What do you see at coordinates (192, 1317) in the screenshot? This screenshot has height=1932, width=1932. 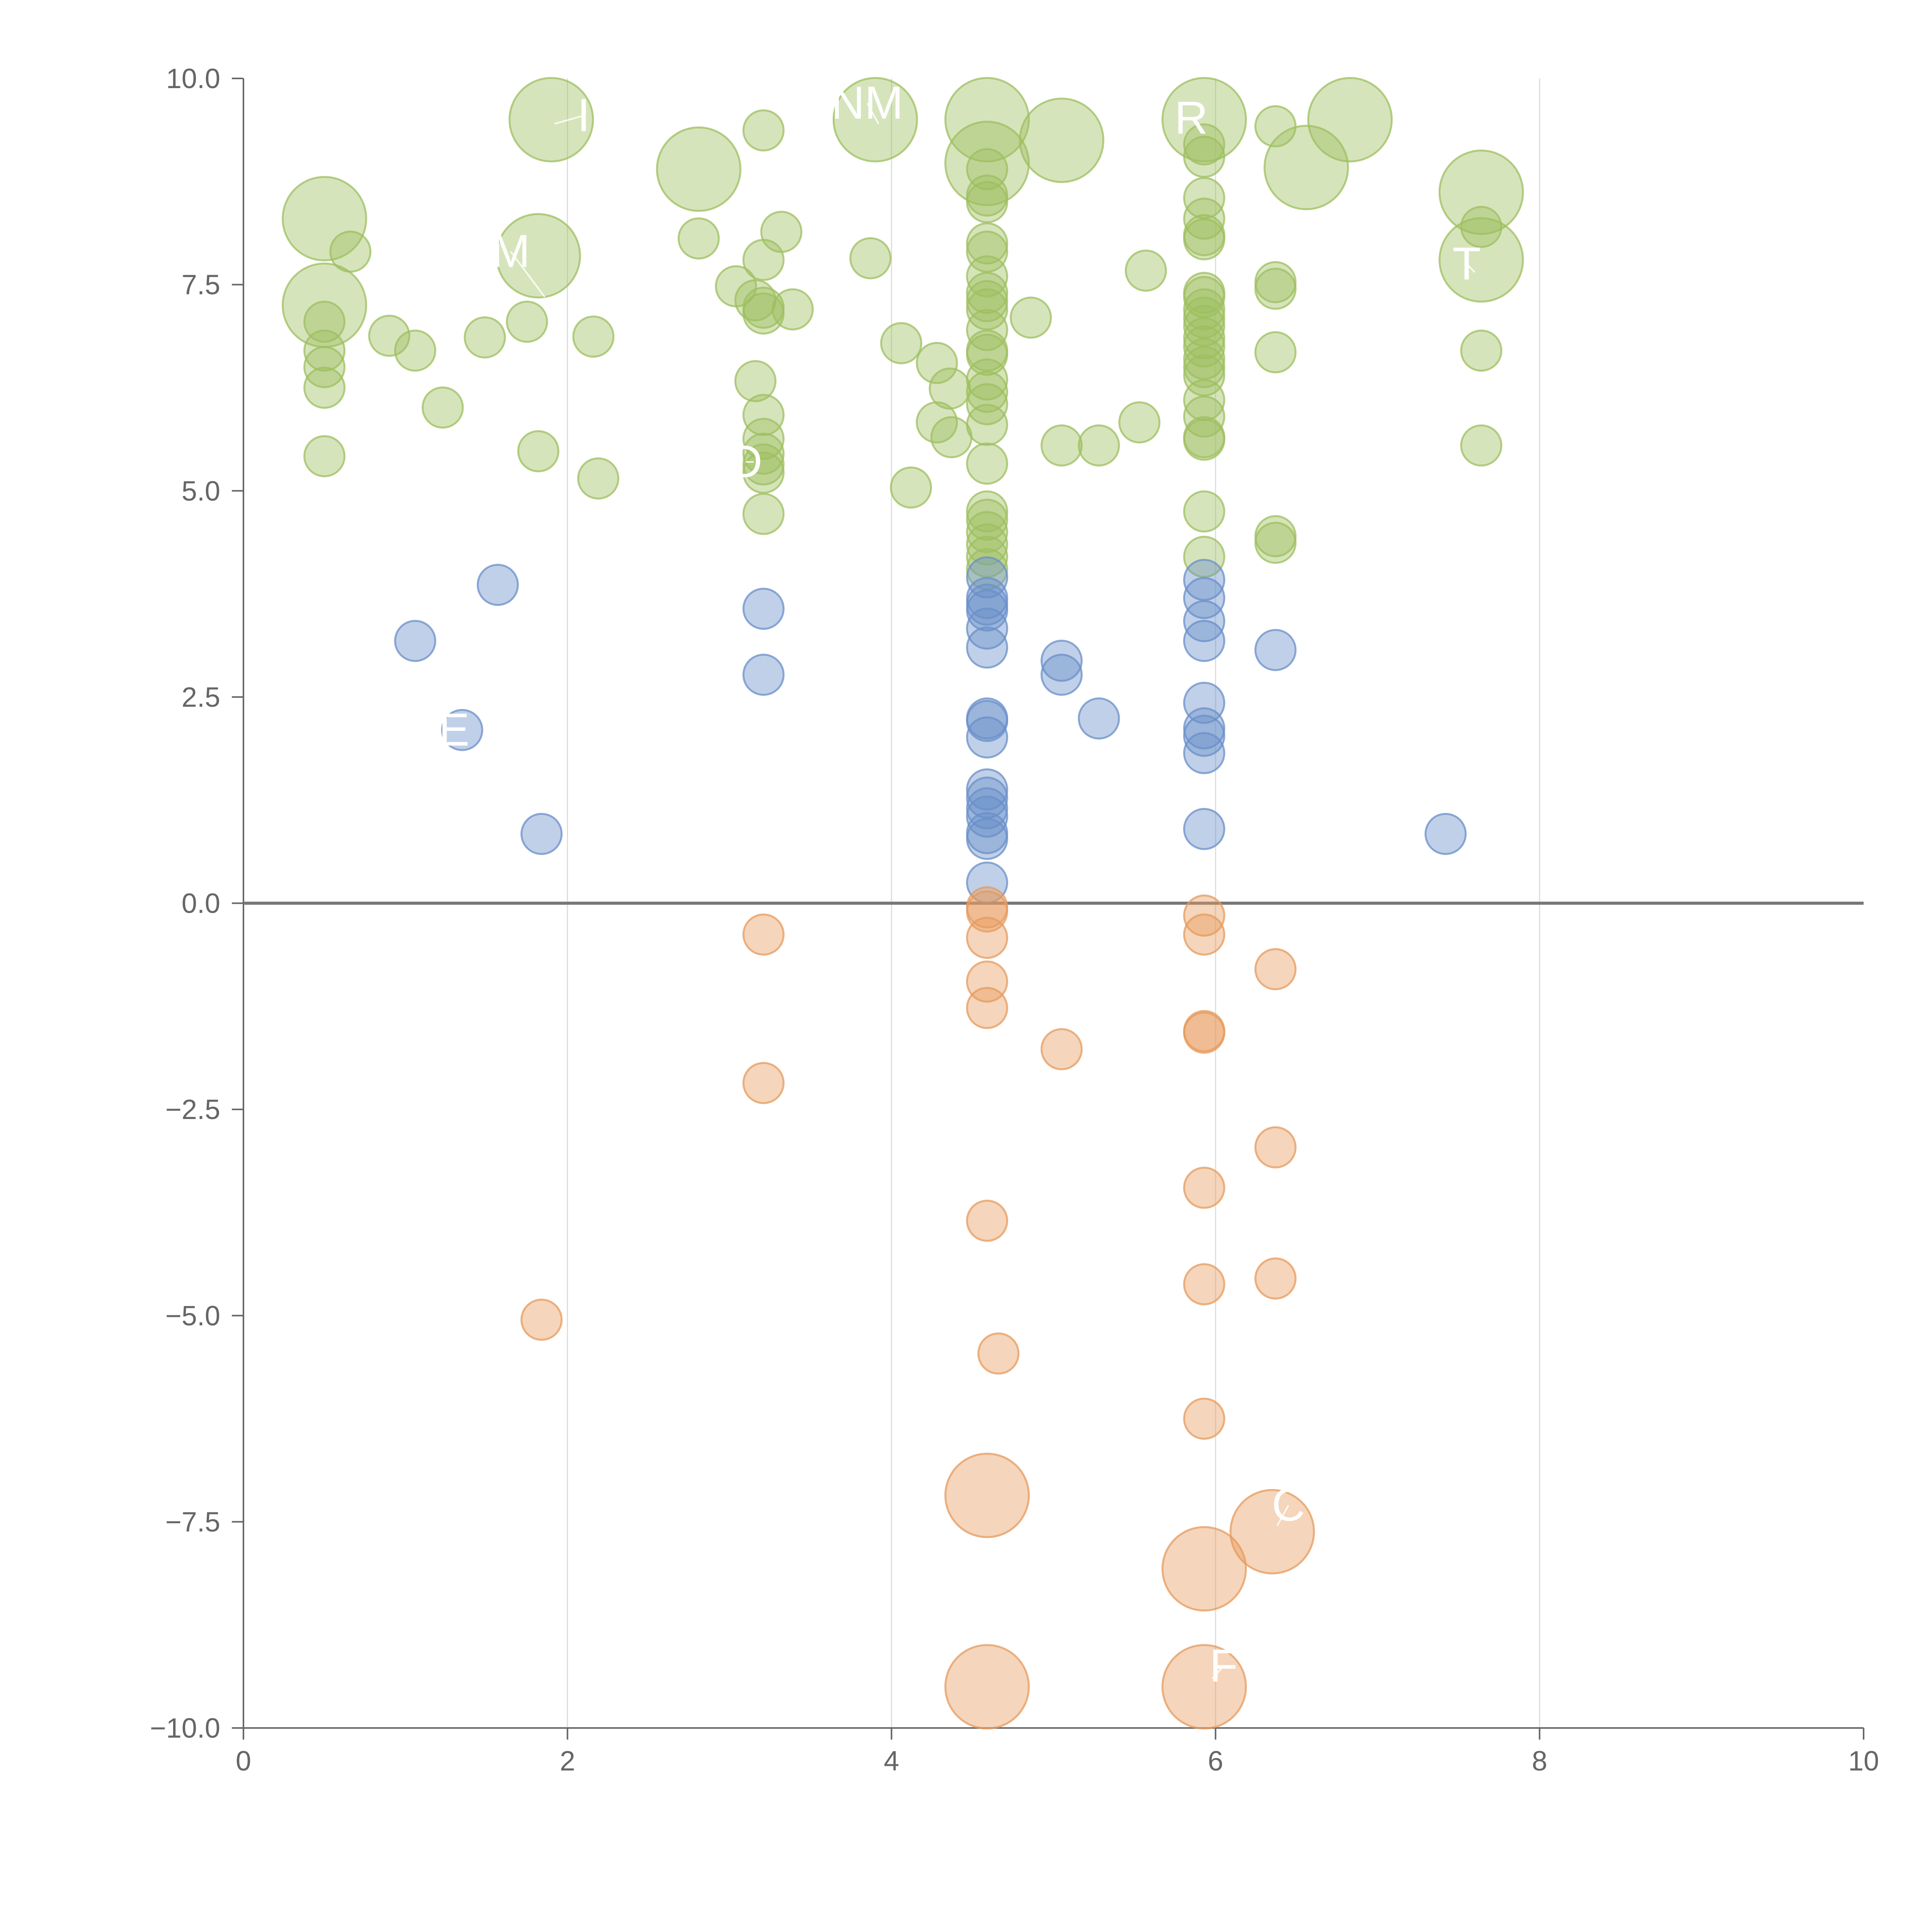 I see `y-tick-label: −5.0` at bounding box center [192, 1317].